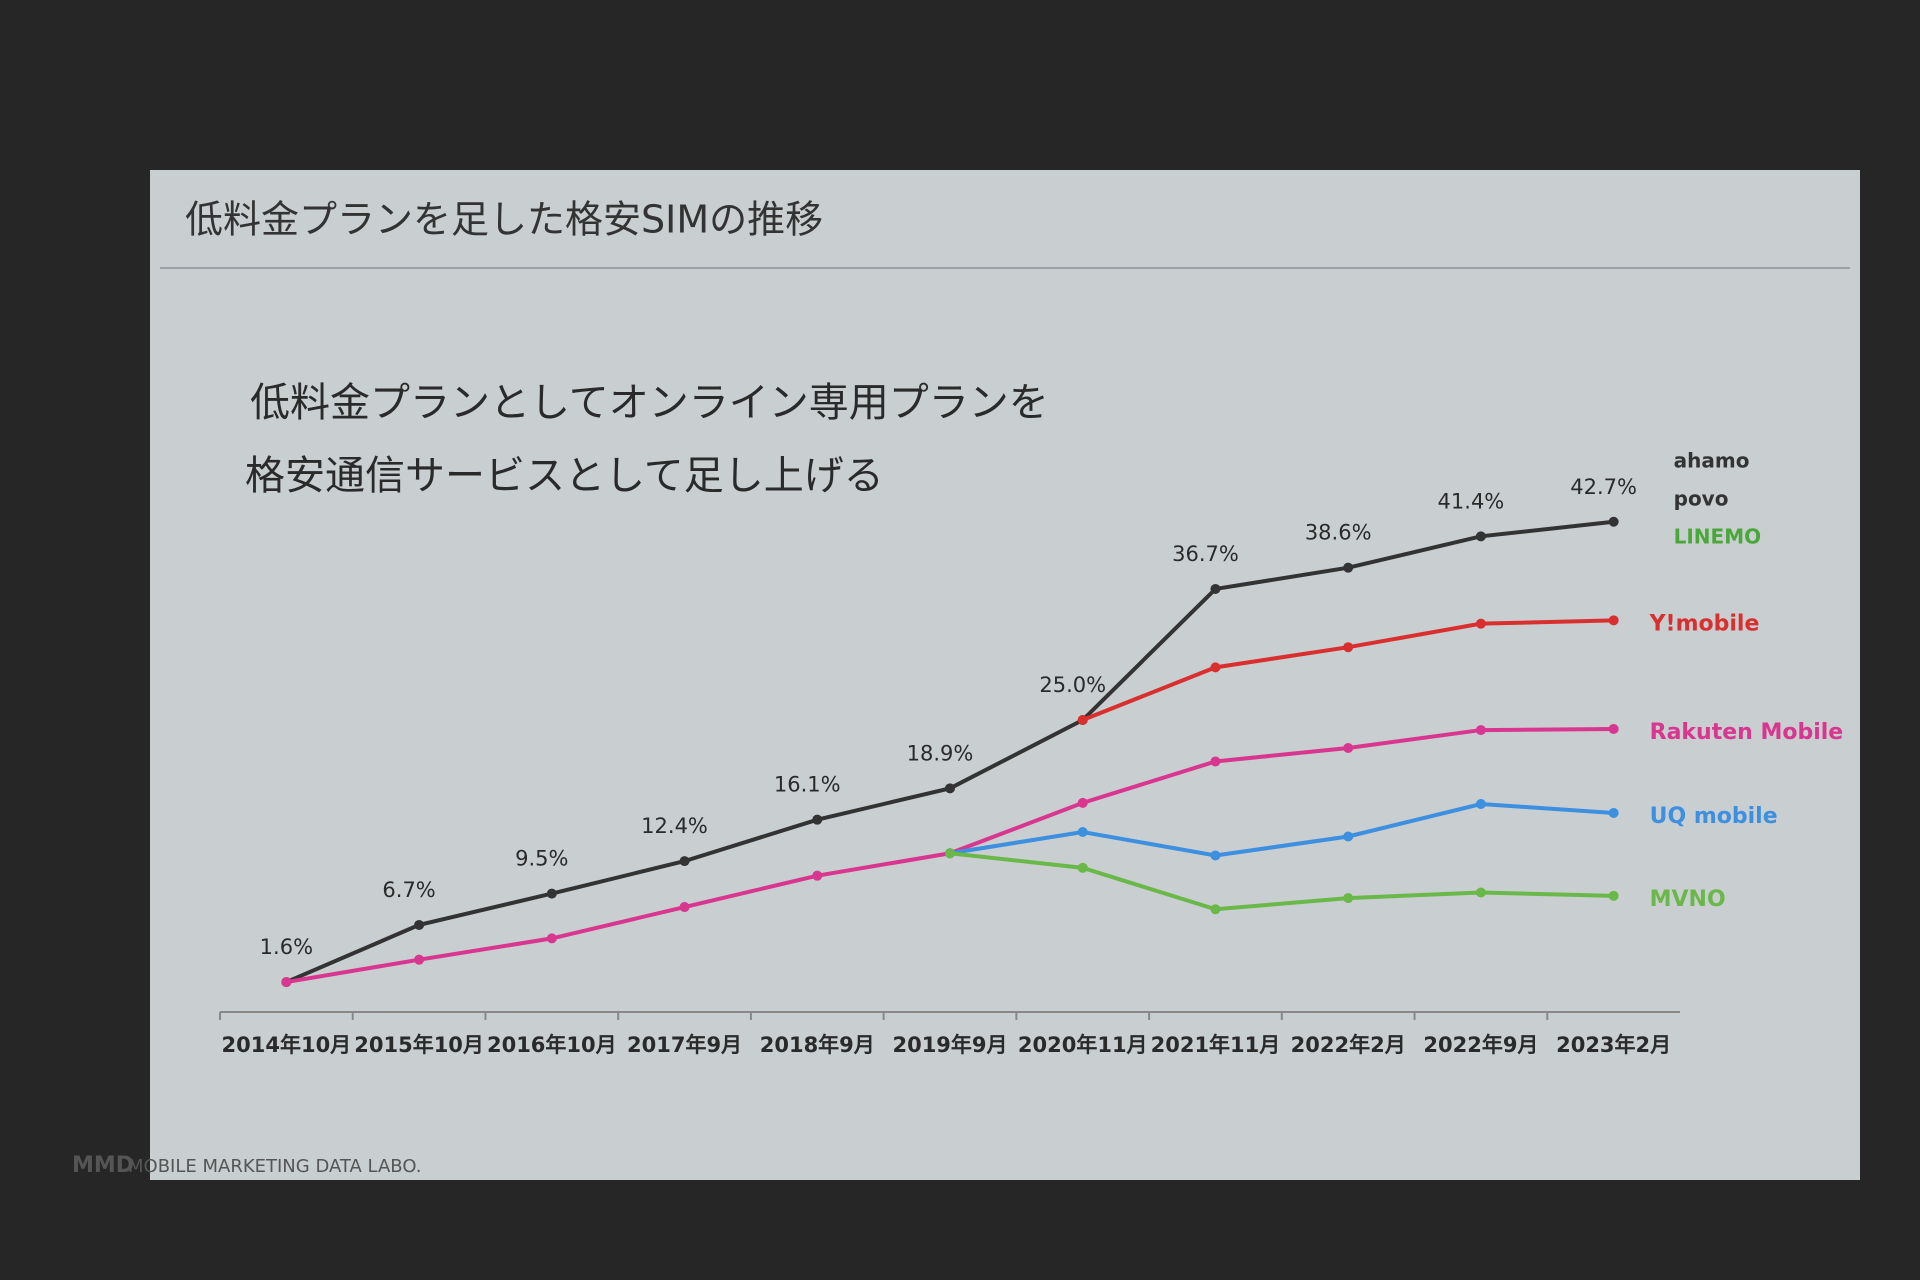 This screenshot has width=1920, height=1280. I want to click on series-label: LINEMO, so click(1718, 536).